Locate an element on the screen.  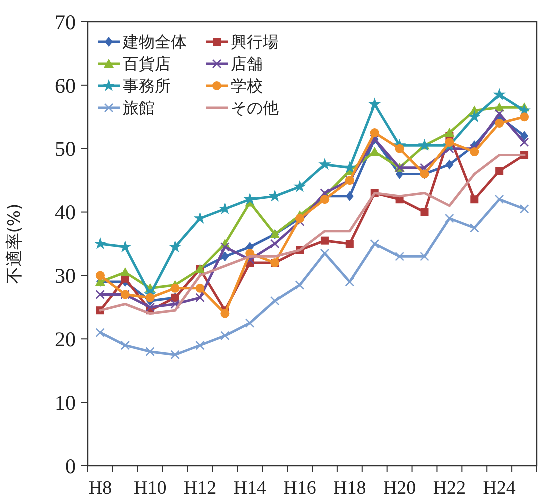
y-tick-label: 50 is located at coordinates (65, 149).